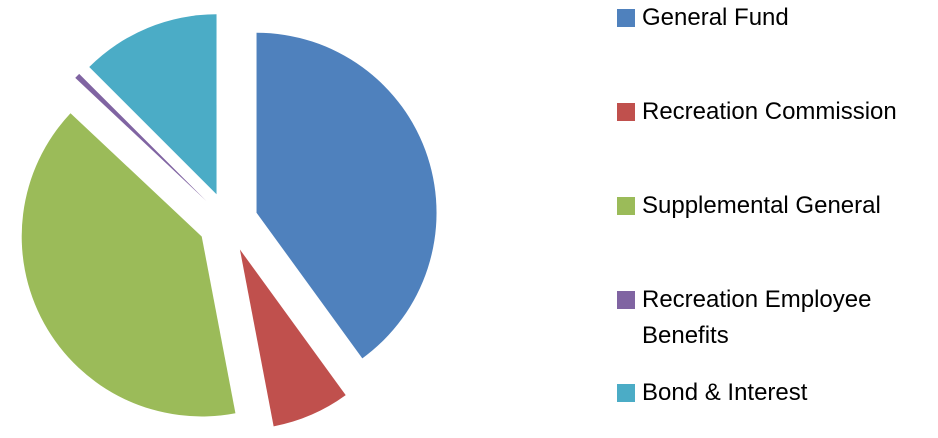  I want to click on legend-label: Bond & Interest, so click(725, 392).